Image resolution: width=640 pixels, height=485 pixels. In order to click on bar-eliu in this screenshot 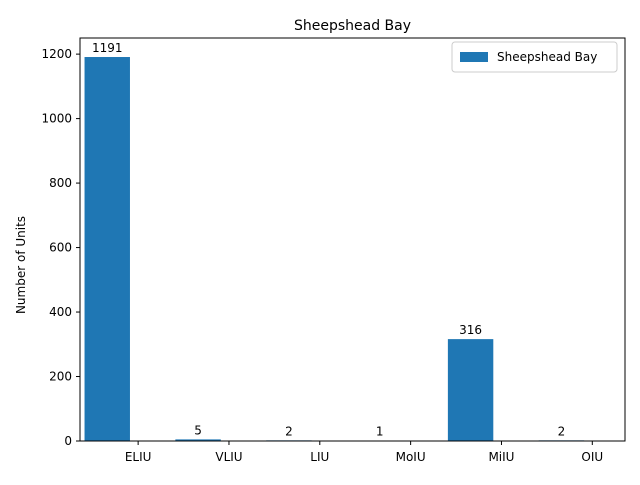, I will do `click(107, 249)`.